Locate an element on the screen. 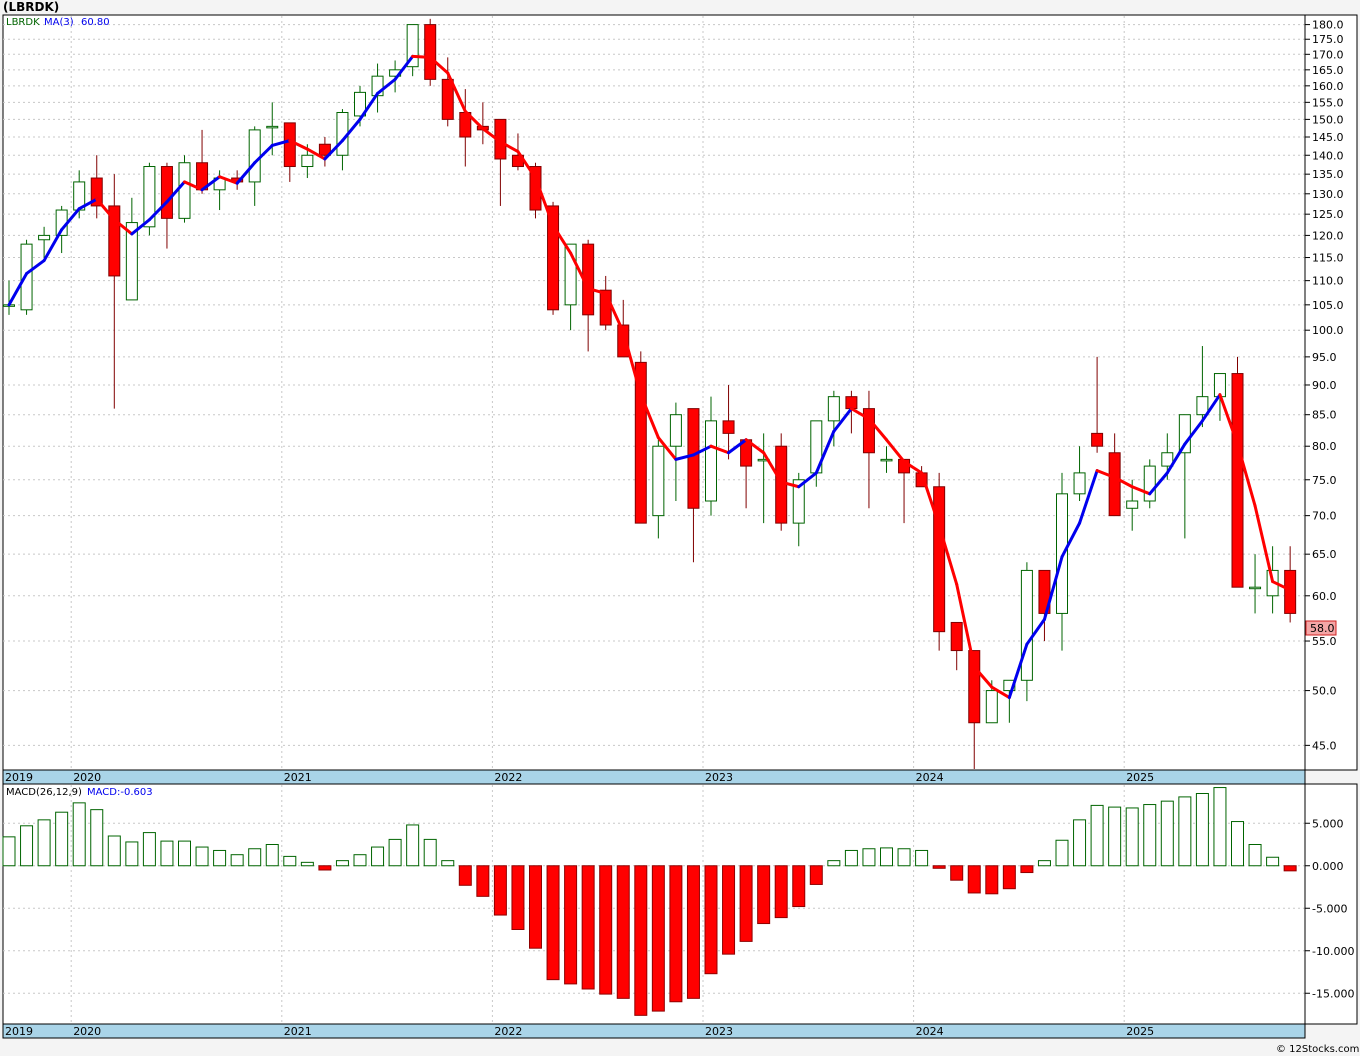 The image size is (1360, 1056). macd-legend-value: MACD:-0.603 is located at coordinates (120, 792).